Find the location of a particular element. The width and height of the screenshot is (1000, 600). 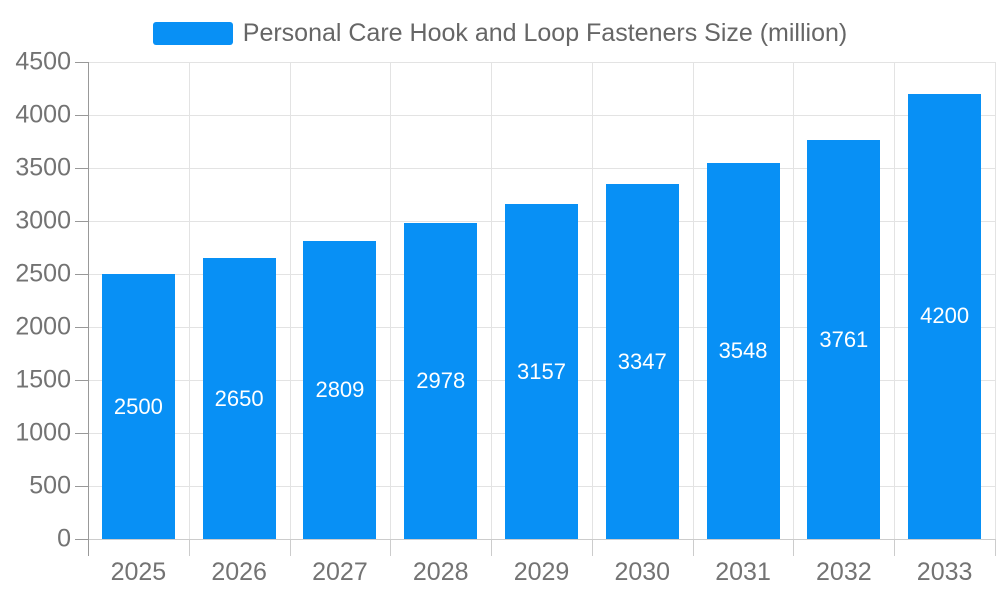

y-axis-label: 3500 is located at coordinates (43, 167).